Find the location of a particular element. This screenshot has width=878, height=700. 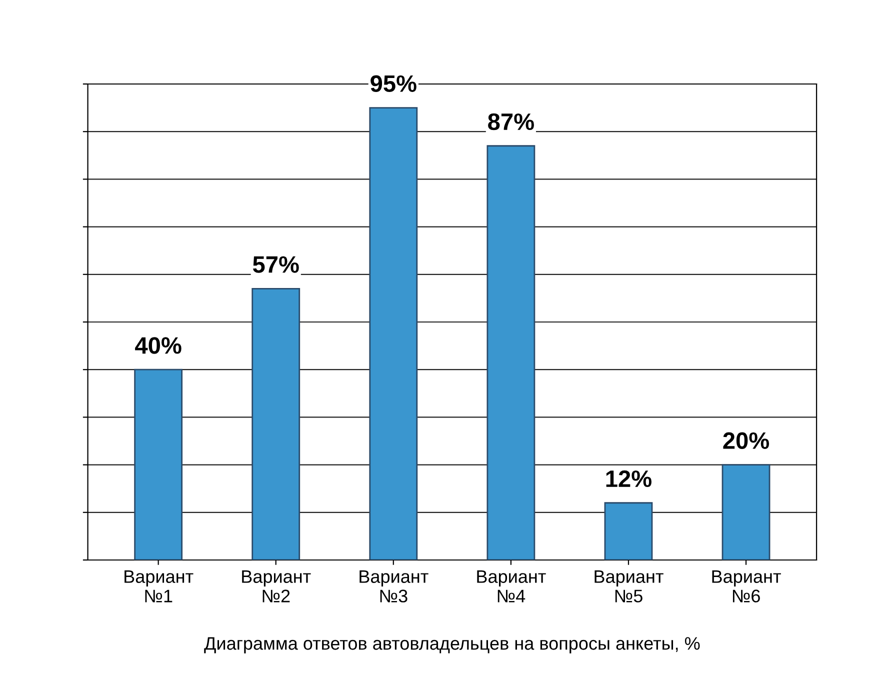

x-tick-label: Вариант №6 is located at coordinates (746, 586).